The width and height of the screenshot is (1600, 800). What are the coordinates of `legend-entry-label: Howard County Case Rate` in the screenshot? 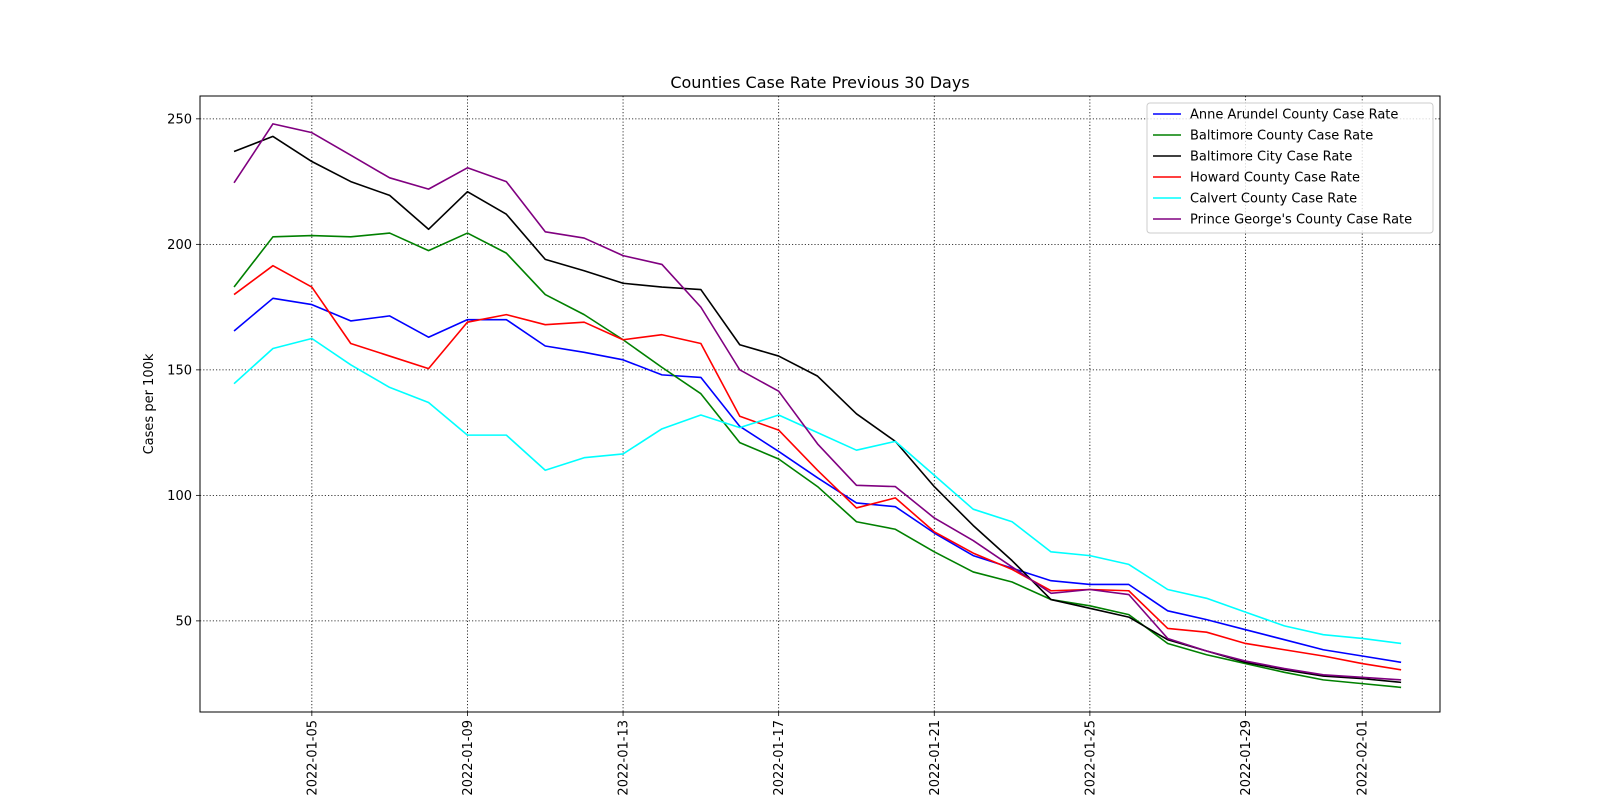 It's located at (1275, 178).